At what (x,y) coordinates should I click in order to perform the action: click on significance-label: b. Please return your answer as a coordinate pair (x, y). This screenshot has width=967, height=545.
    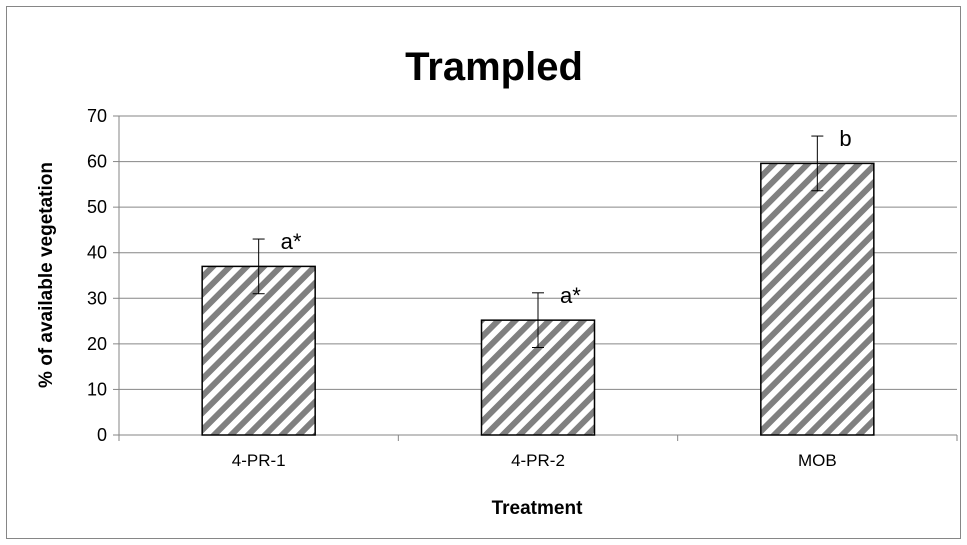
    Looking at the image, I should click on (845, 138).